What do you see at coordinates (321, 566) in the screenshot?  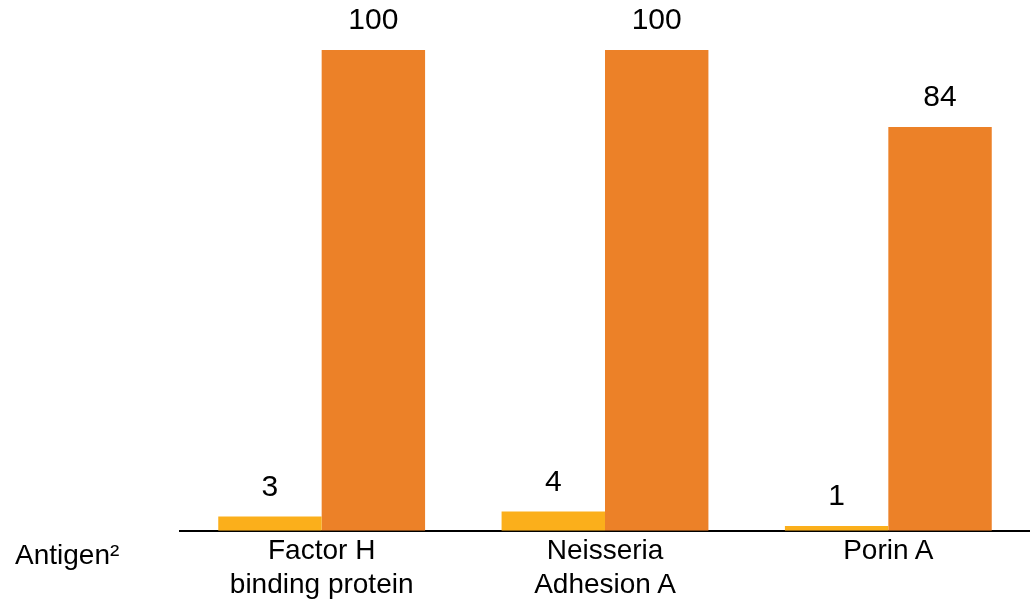 I see `x-tick-label: Factor H binding protein` at bounding box center [321, 566].